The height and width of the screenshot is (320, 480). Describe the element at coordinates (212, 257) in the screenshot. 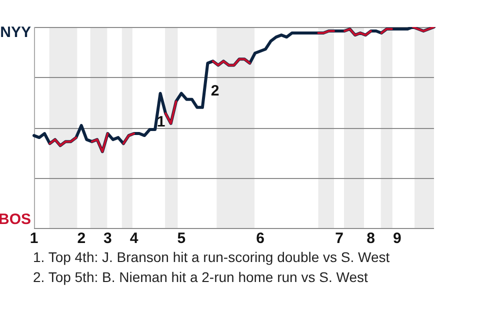

I see `text: 1. Top 4th: J. Branson hit a run-scoring double vs S. West` at that location.